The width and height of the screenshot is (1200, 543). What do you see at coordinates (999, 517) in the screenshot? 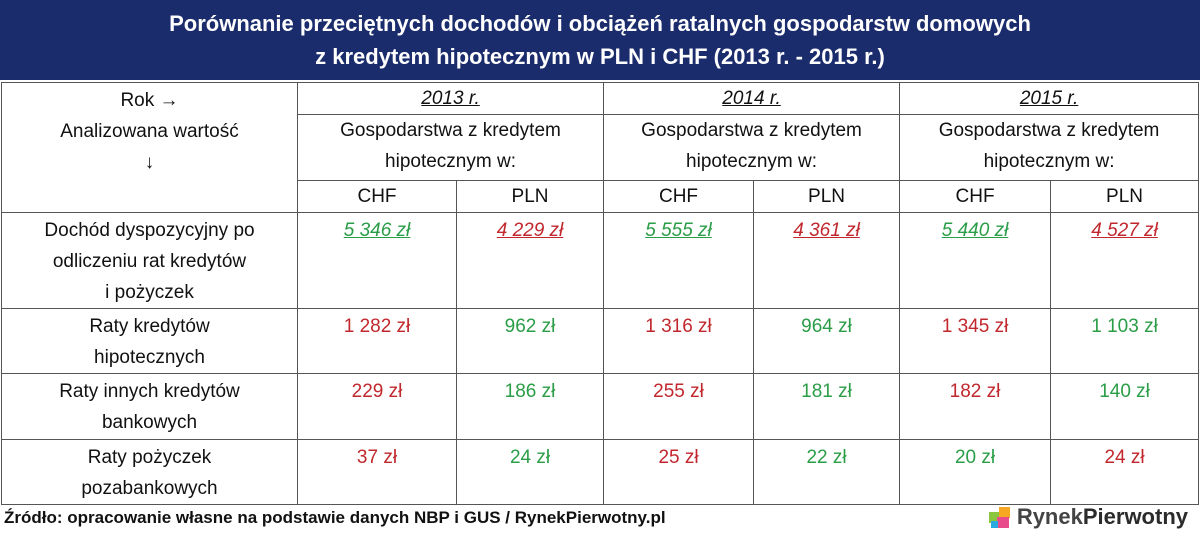
I see `logo-icon` at bounding box center [999, 517].